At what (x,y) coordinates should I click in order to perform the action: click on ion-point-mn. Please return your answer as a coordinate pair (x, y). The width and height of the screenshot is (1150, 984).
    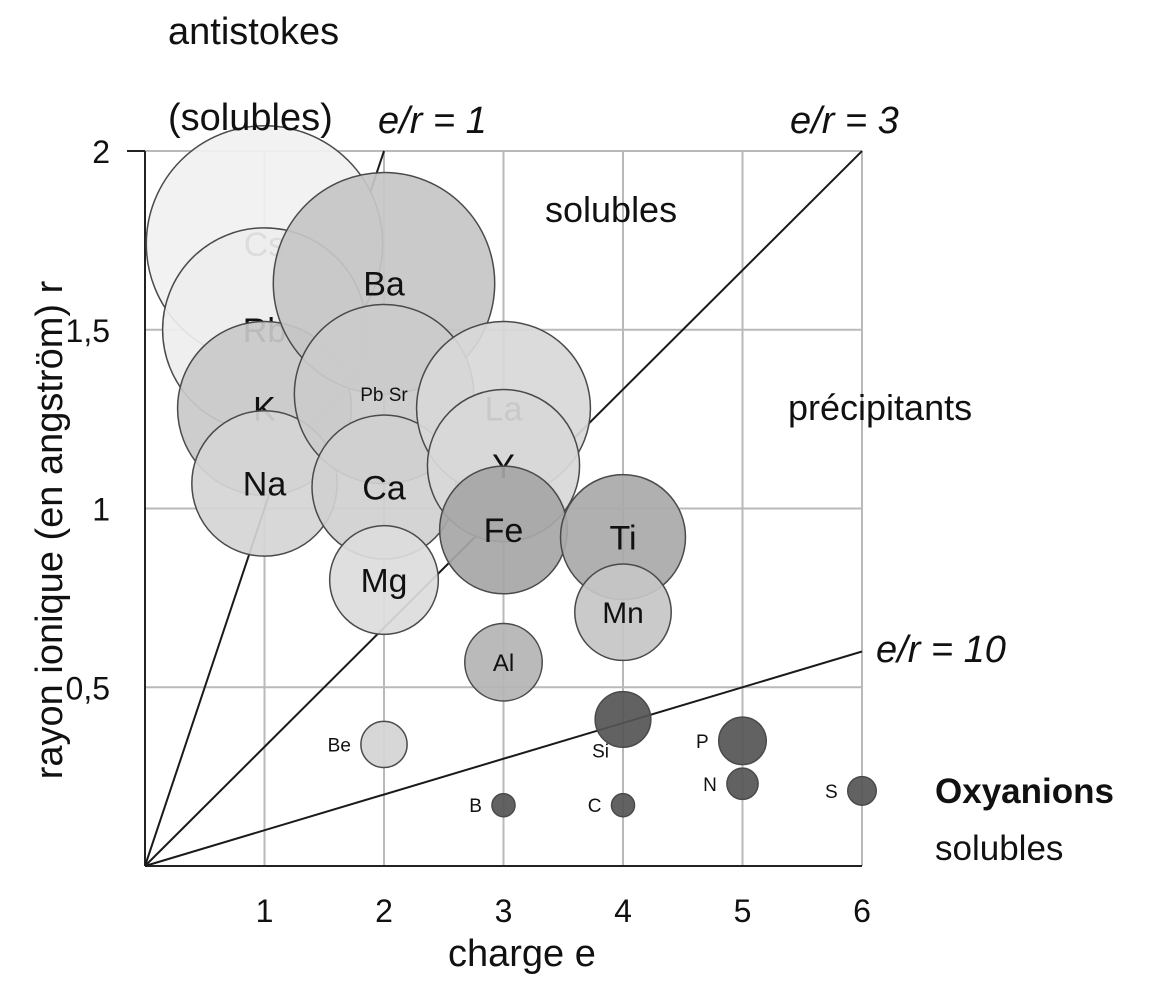
    Looking at the image, I should click on (623, 612).